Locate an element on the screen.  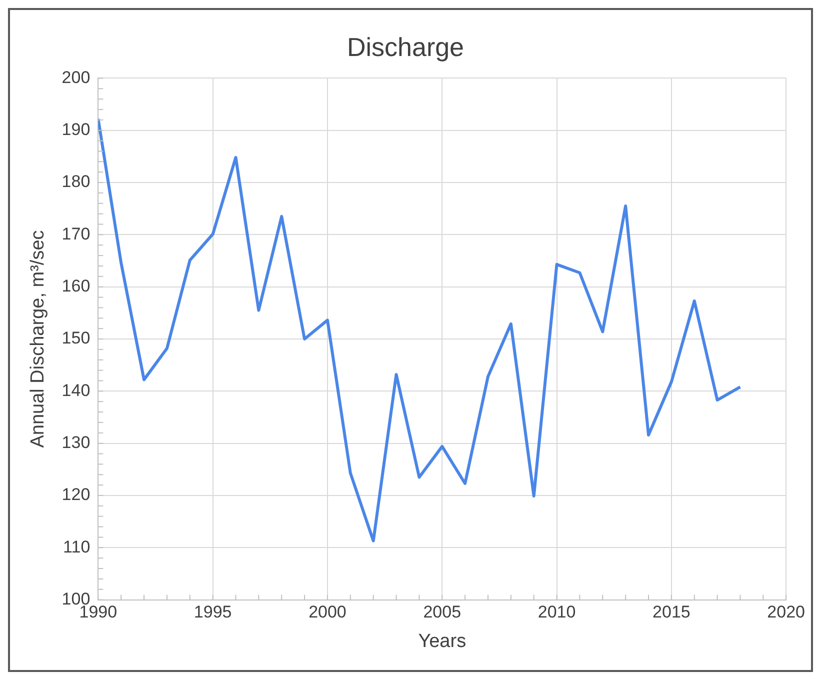
x-tick-label: 2010 is located at coordinates (557, 612).